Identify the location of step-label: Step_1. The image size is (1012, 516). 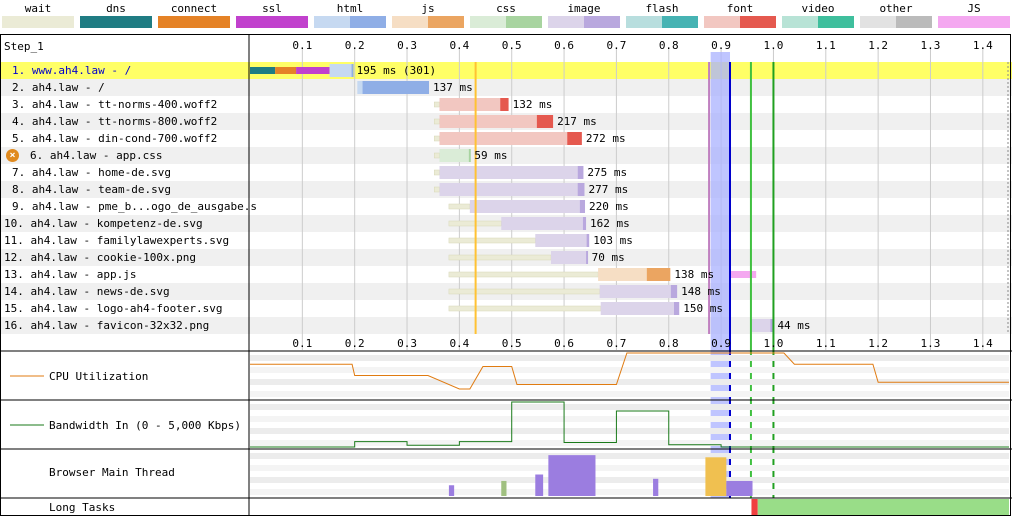
(24, 46).